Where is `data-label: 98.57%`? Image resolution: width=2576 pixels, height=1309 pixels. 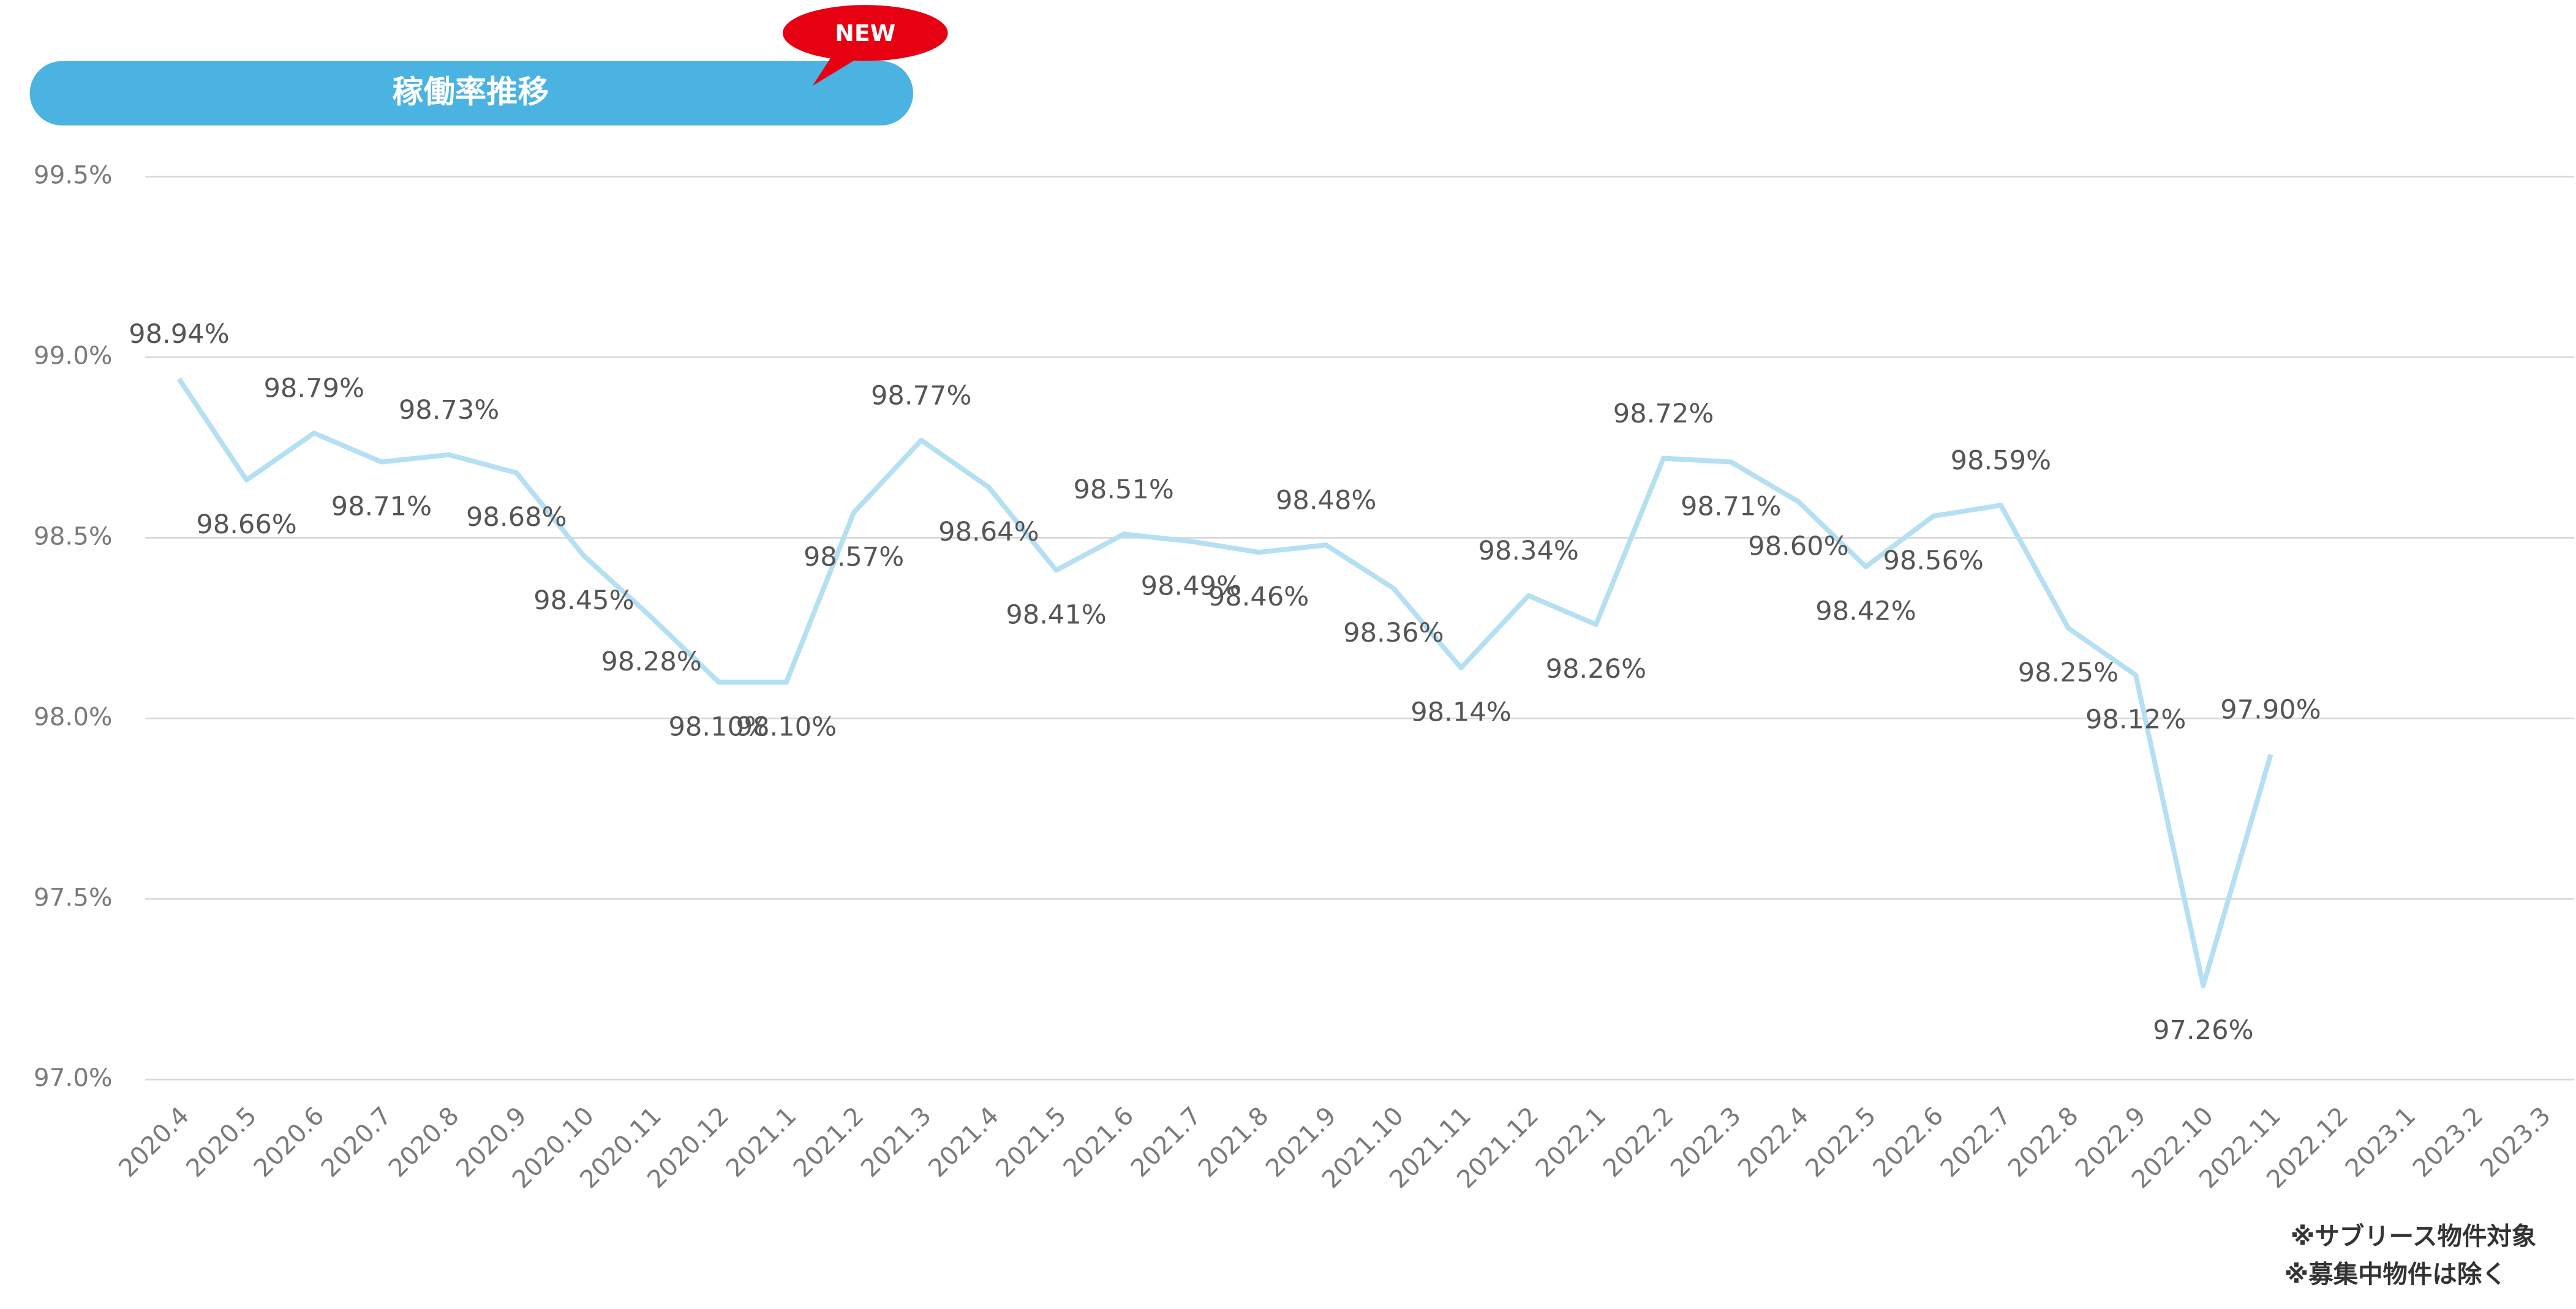
data-label: 98.57% is located at coordinates (854, 557).